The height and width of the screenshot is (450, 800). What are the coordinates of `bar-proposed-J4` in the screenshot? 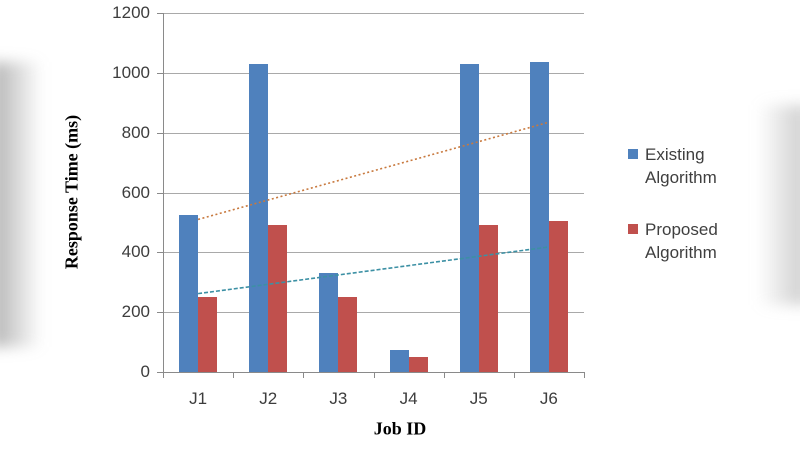 It's located at (418, 364).